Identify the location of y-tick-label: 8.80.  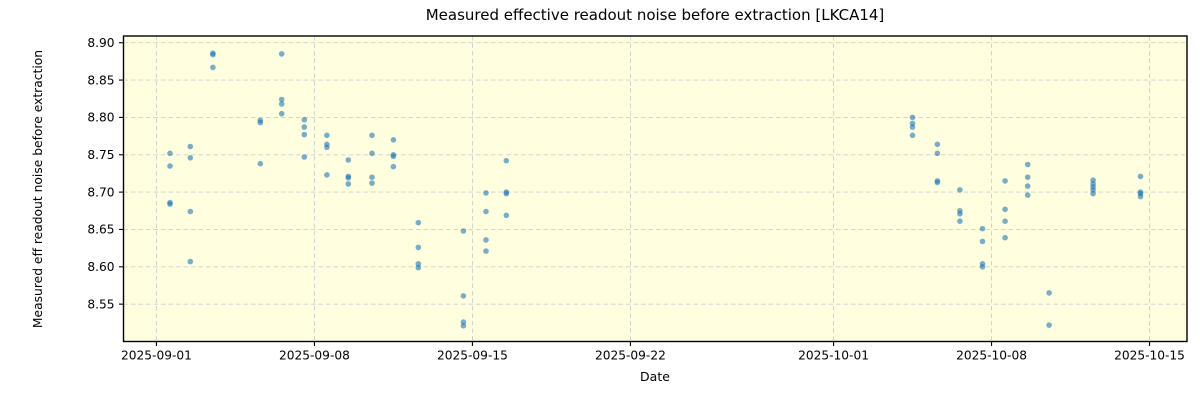
(100, 118).